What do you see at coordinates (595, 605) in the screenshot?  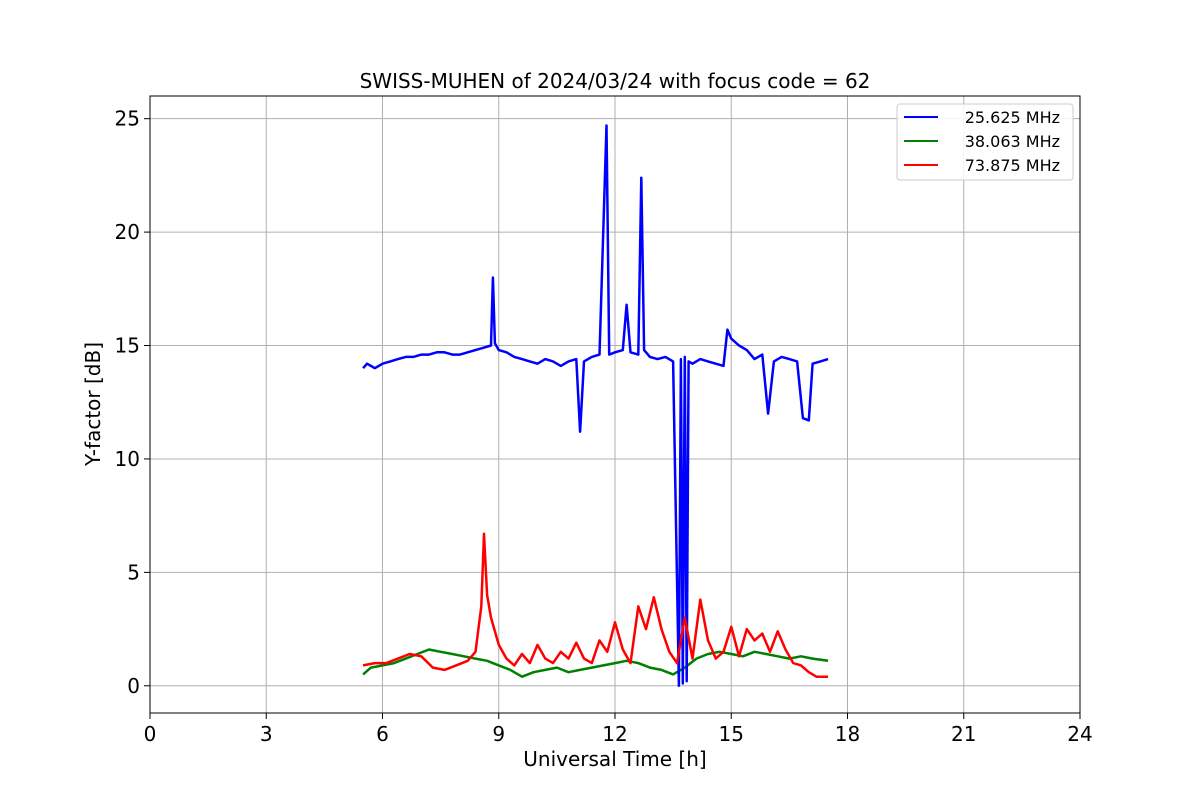 I see `series-line-73-875-MHz` at bounding box center [595, 605].